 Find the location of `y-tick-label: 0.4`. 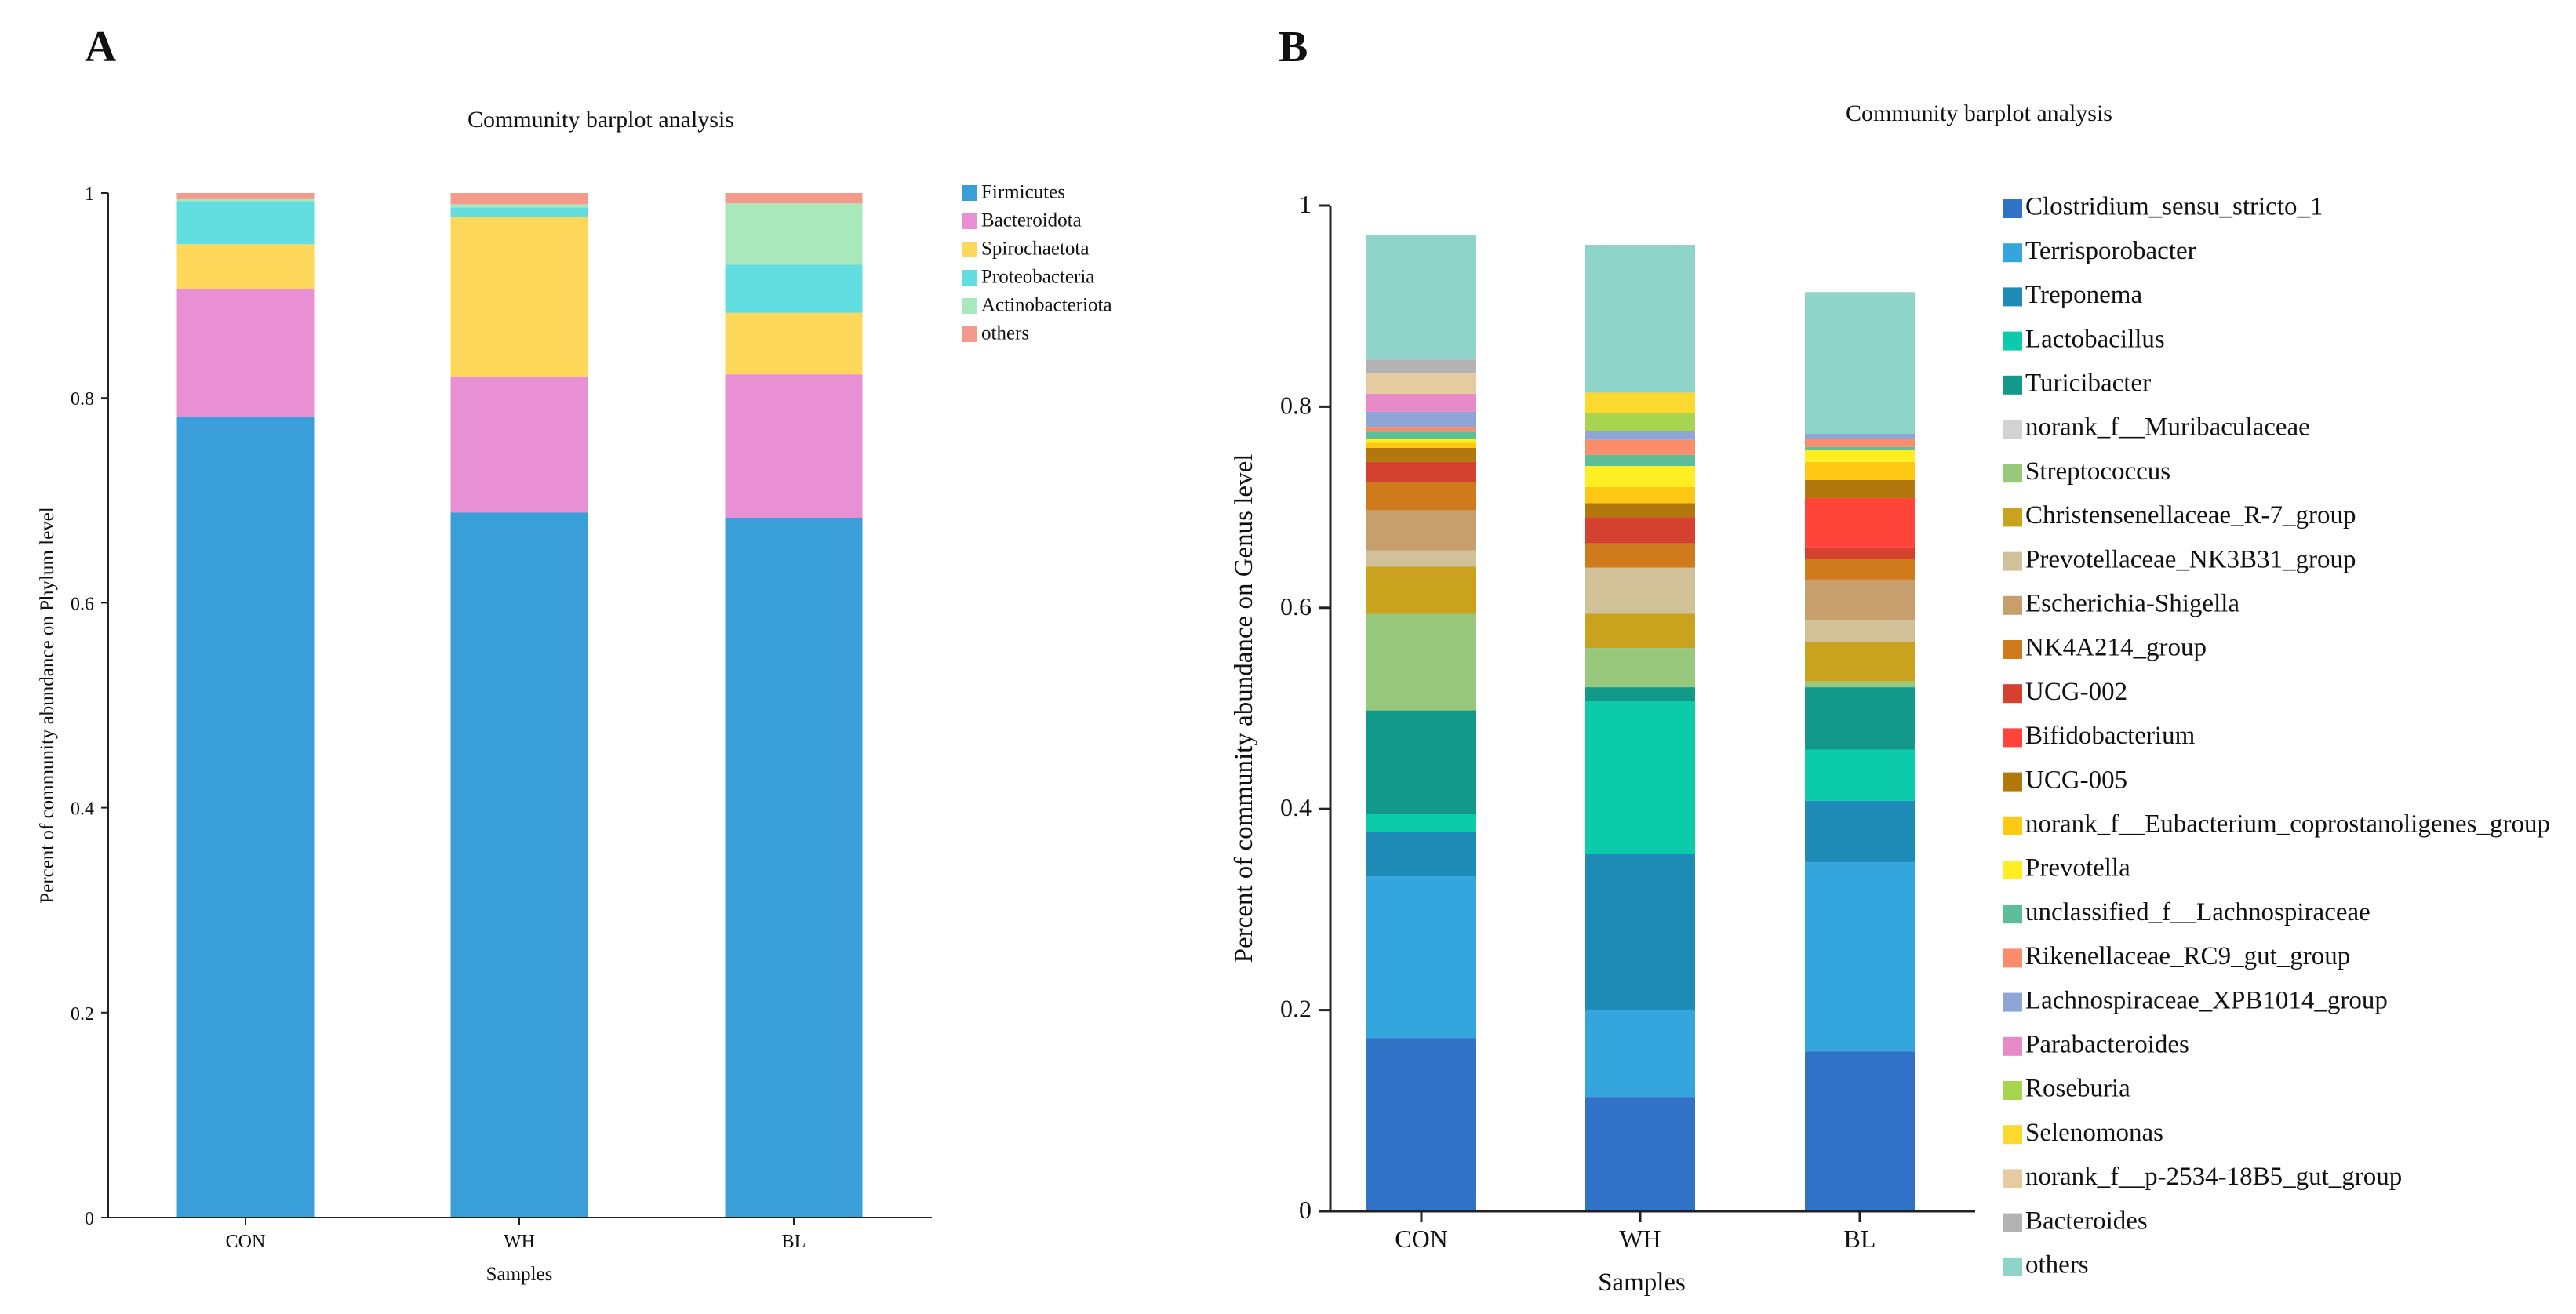

y-tick-label: 0.4 is located at coordinates (82, 809).